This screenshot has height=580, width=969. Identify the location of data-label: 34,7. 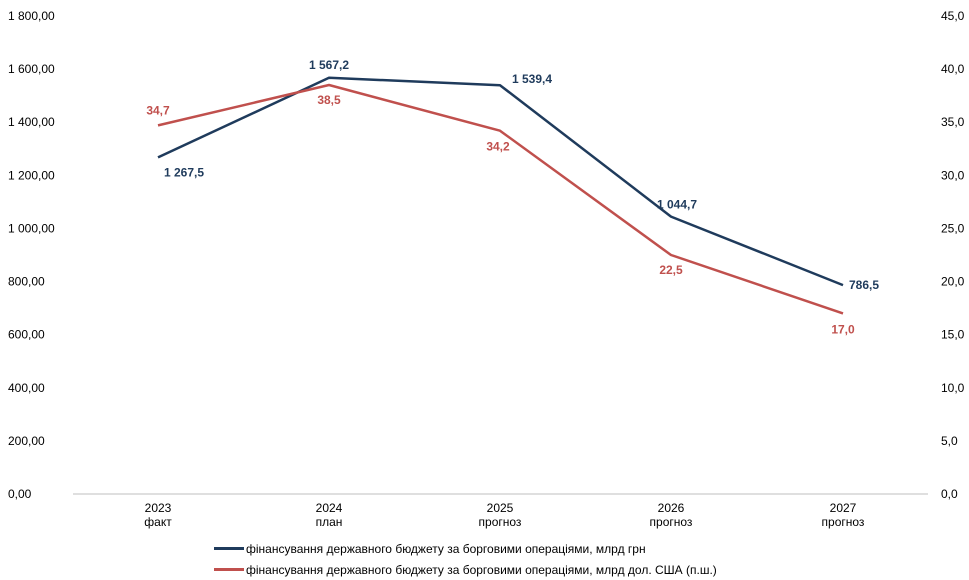
(158, 110).